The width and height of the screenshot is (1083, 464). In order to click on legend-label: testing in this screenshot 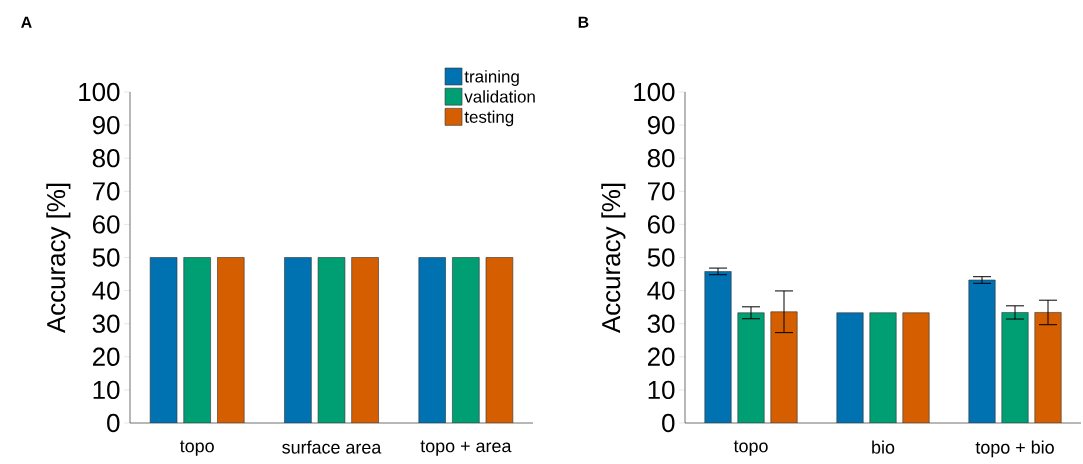, I will do `click(489, 118)`.